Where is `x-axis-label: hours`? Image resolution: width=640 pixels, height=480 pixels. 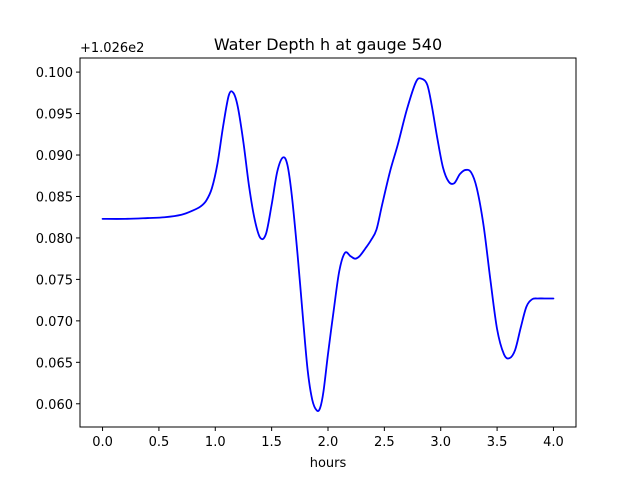
x-axis-label: hours is located at coordinates (328, 463).